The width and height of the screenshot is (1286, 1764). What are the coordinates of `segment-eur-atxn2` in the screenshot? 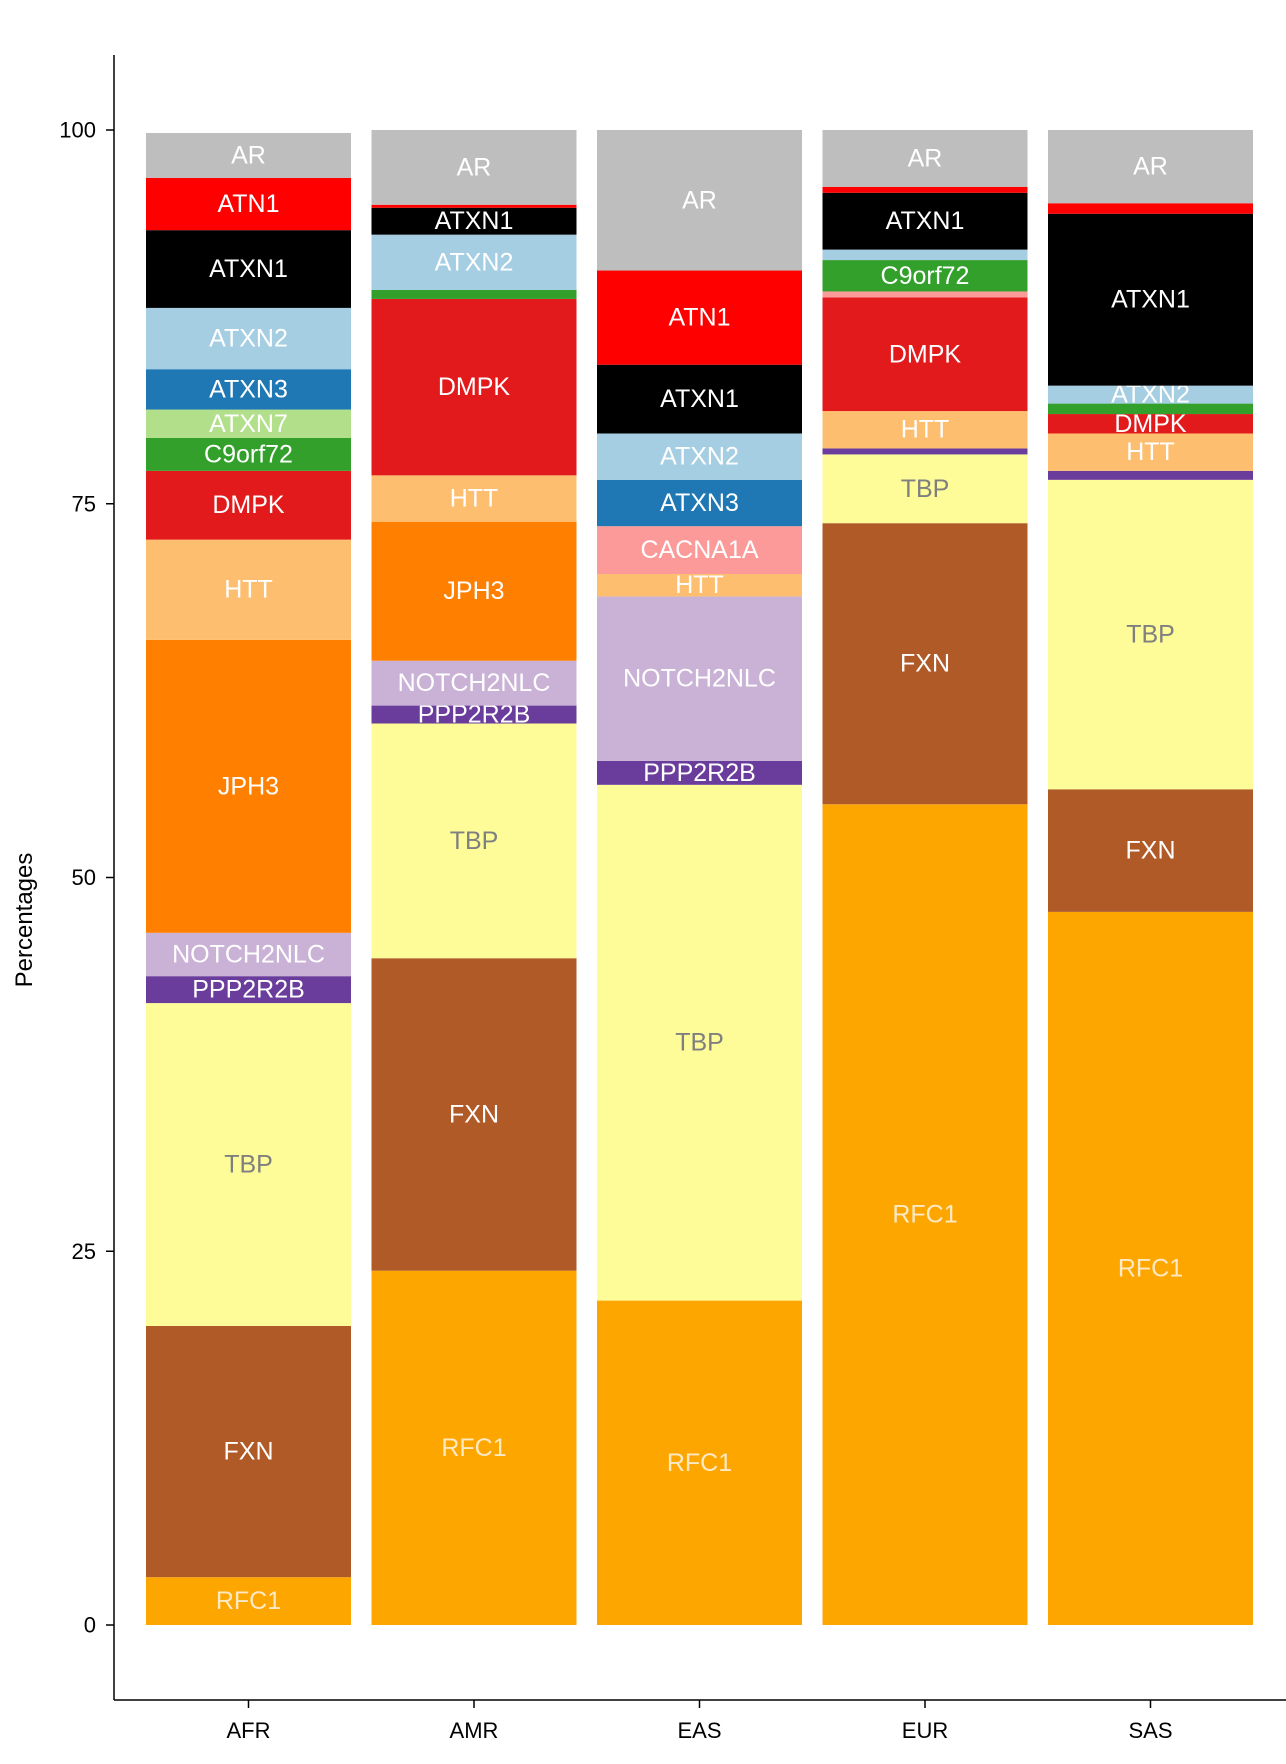 It's located at (925, 255).